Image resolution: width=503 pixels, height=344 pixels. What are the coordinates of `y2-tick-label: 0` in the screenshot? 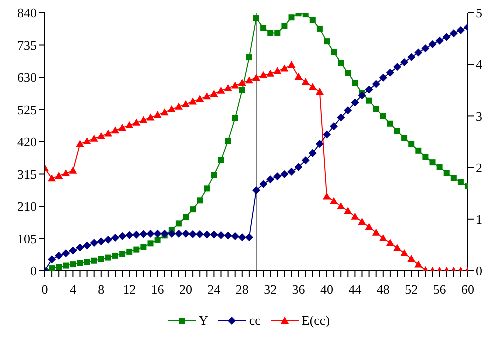 It's located at (479, 271).